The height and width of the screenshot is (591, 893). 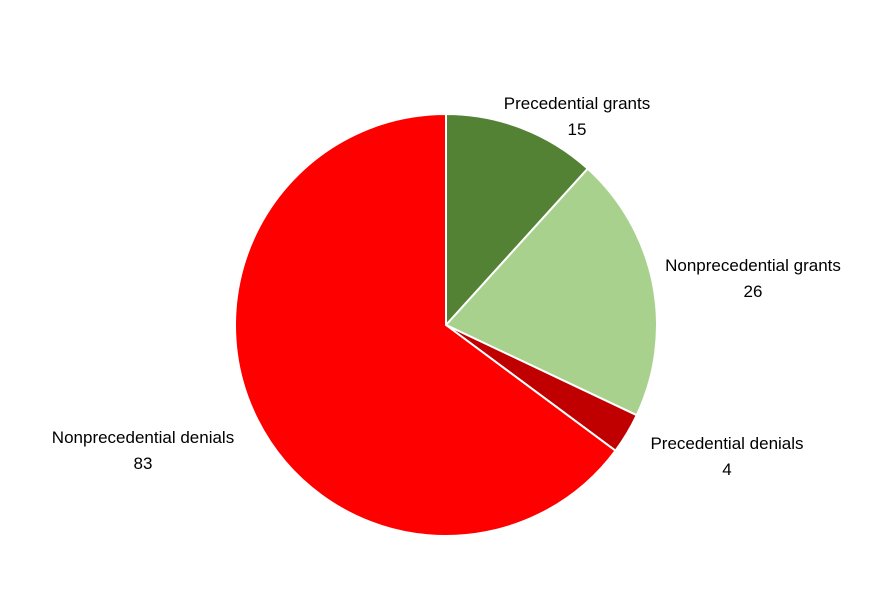 What do you see at coordinates (753, 291) in the screenshot?
I see `slice-value-nonprecedential-grants: 26` at bounding box center [753, 291].